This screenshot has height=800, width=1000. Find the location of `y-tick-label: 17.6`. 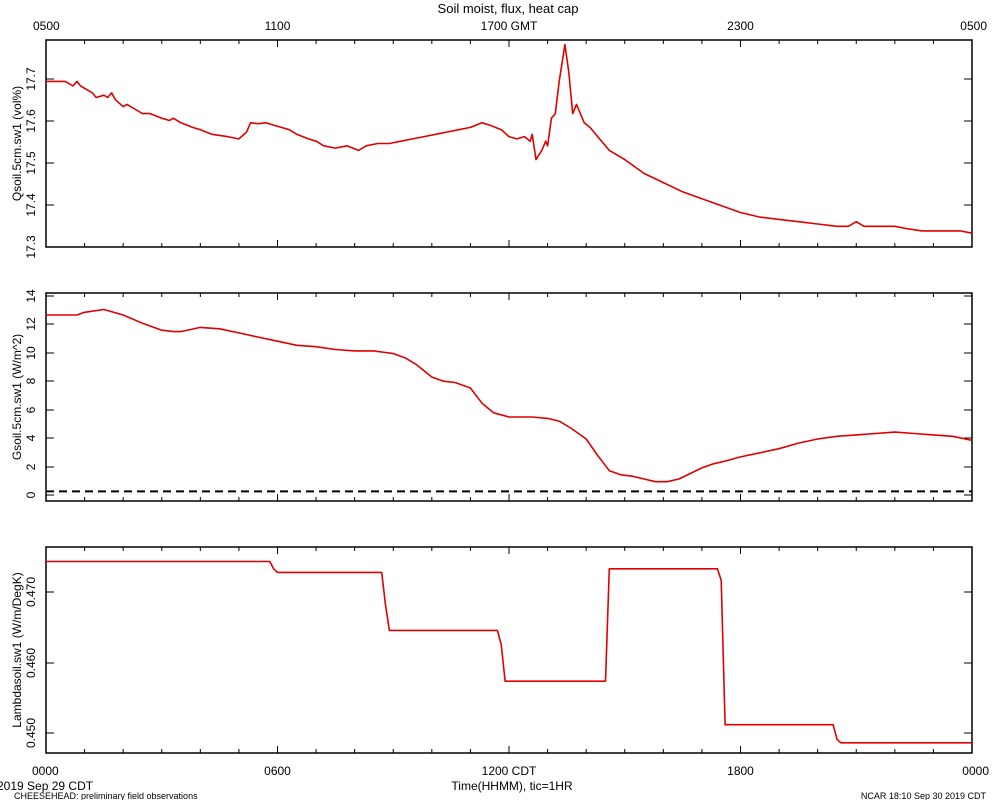

y-tick-label: 17.6 is located at coordinates (31, 121).